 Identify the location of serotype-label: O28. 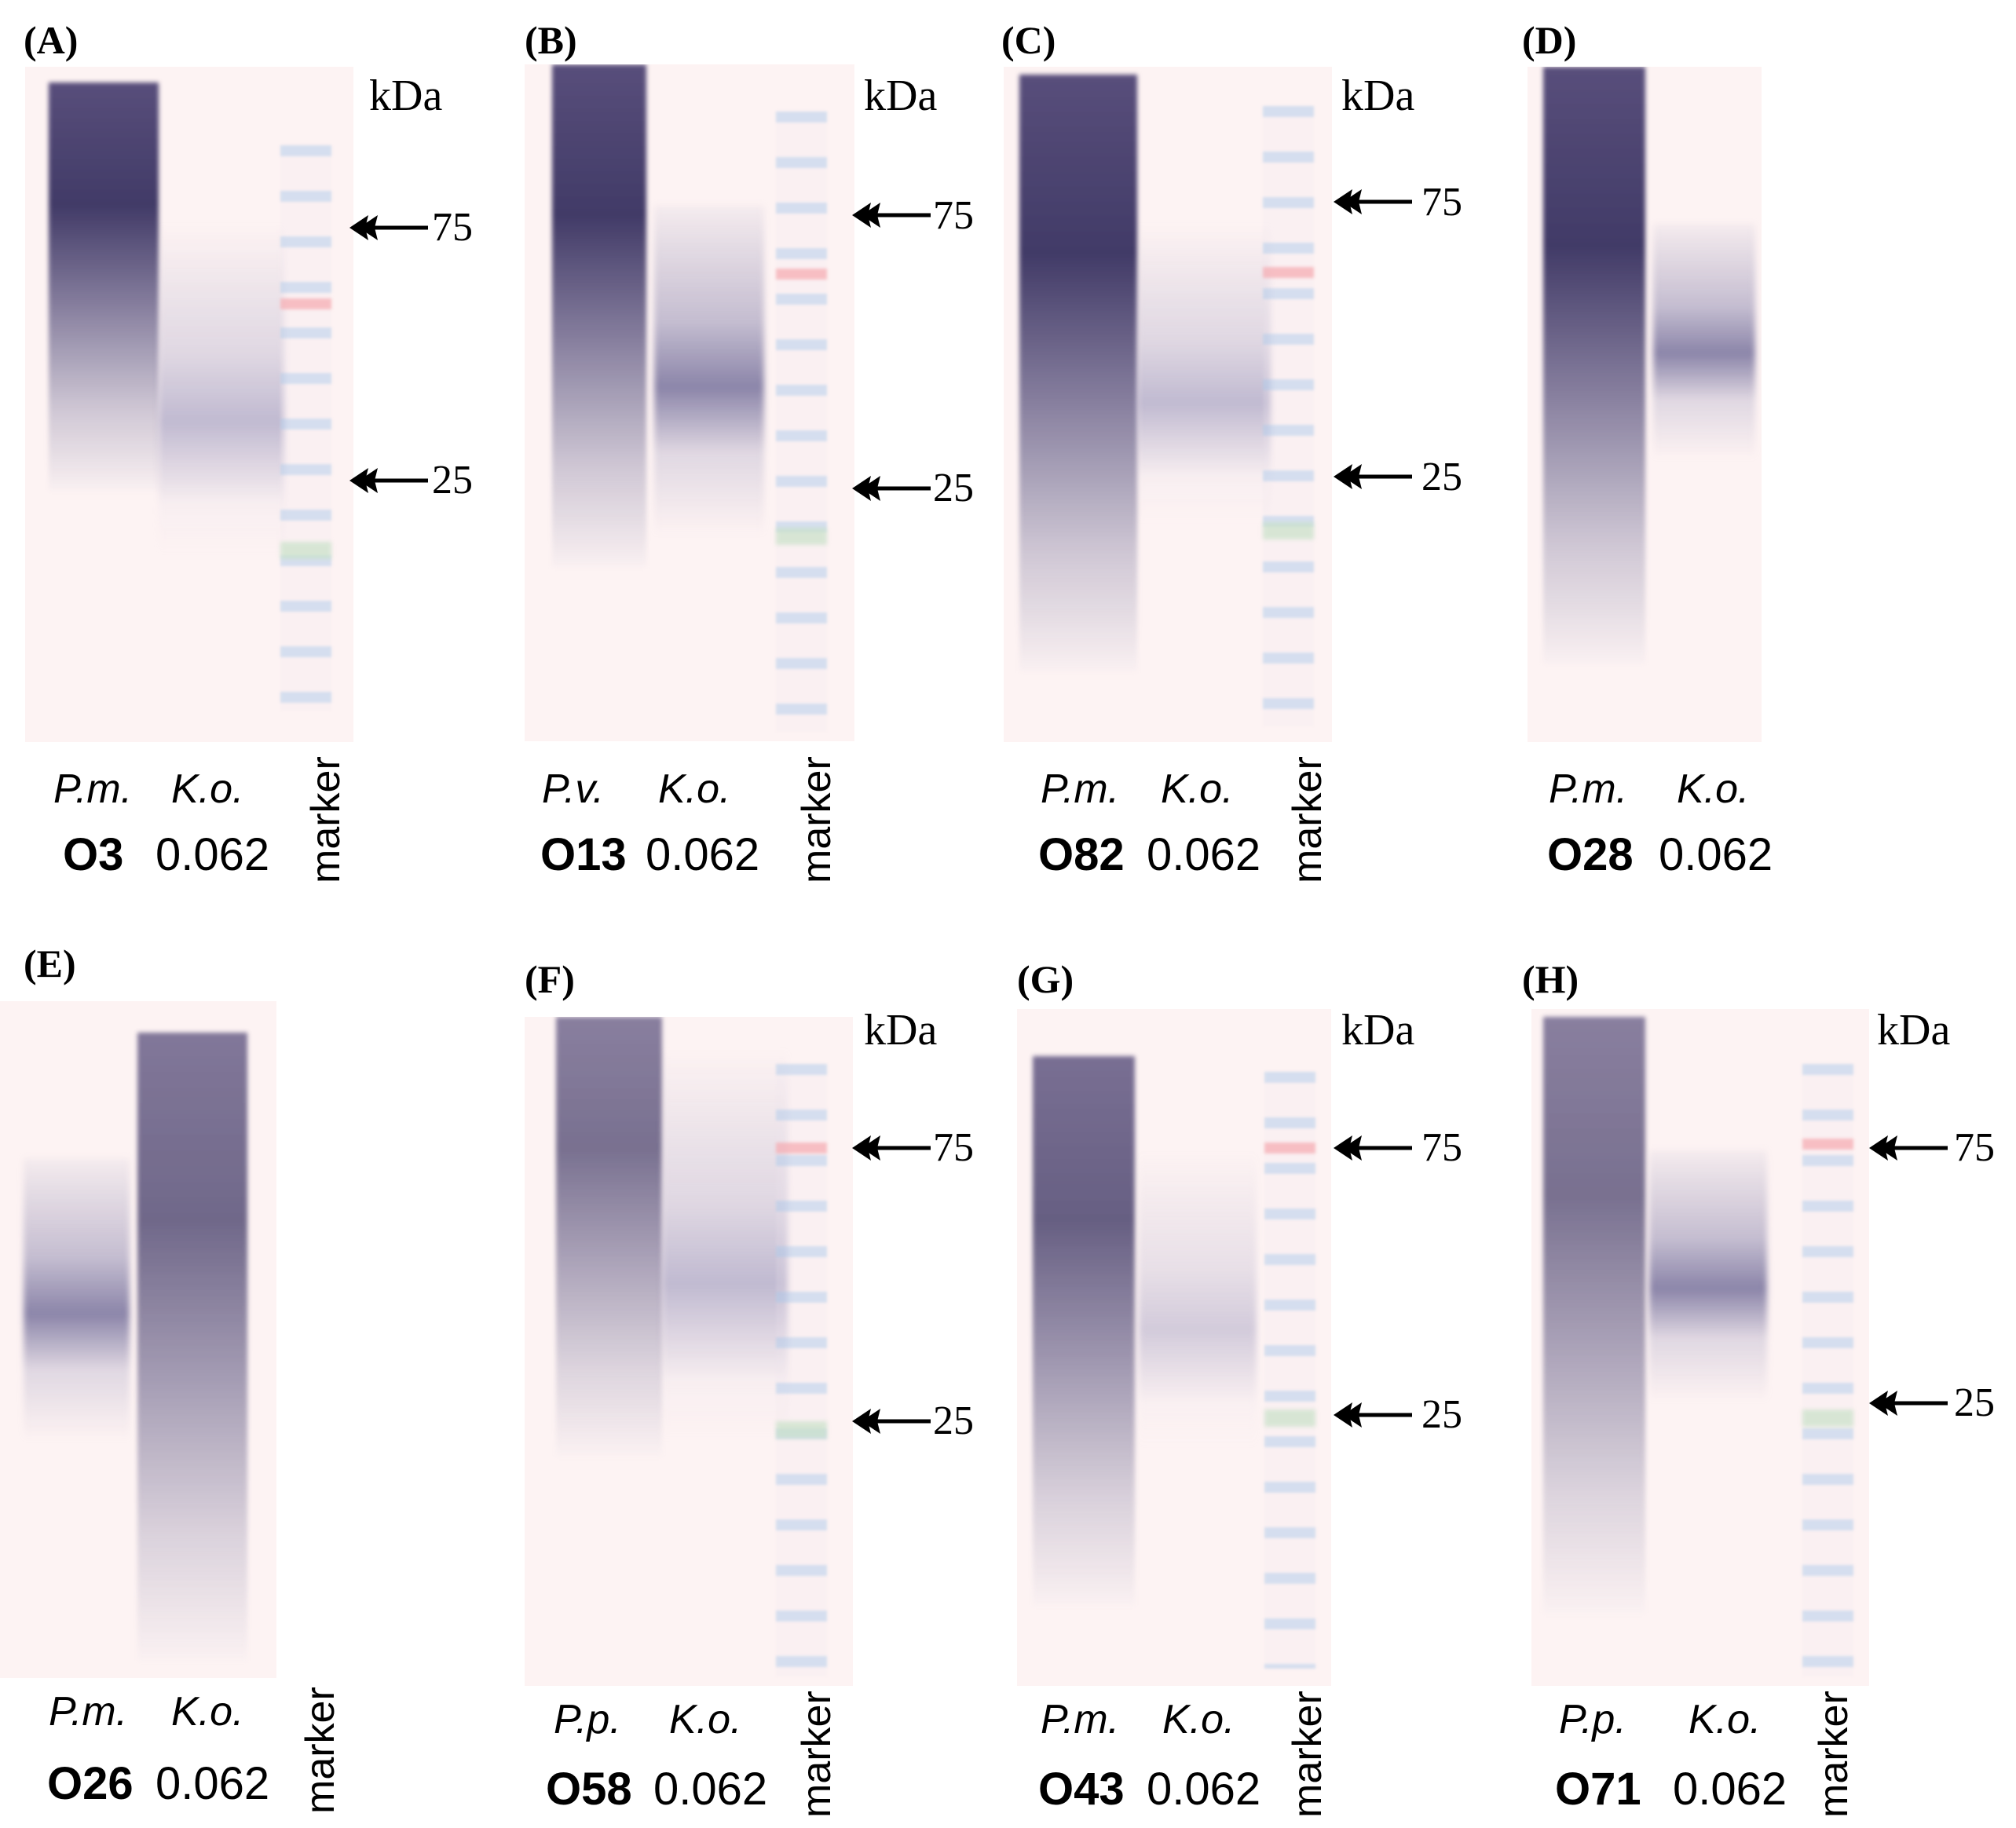
(1590, 855).